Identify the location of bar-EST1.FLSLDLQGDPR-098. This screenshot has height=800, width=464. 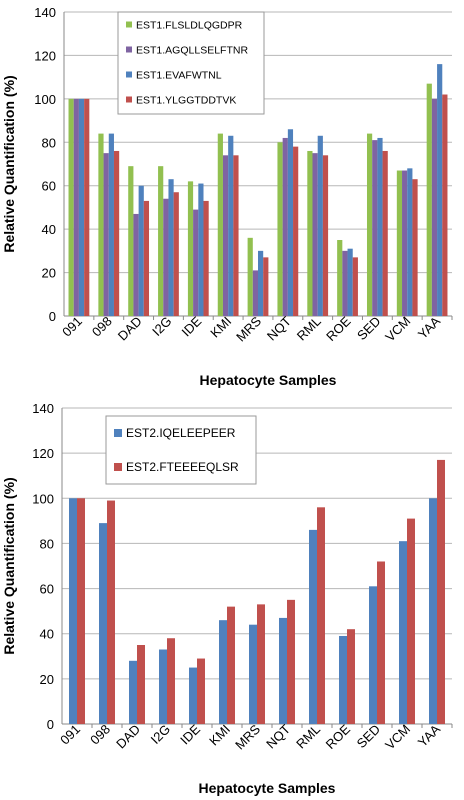
(101, 224).